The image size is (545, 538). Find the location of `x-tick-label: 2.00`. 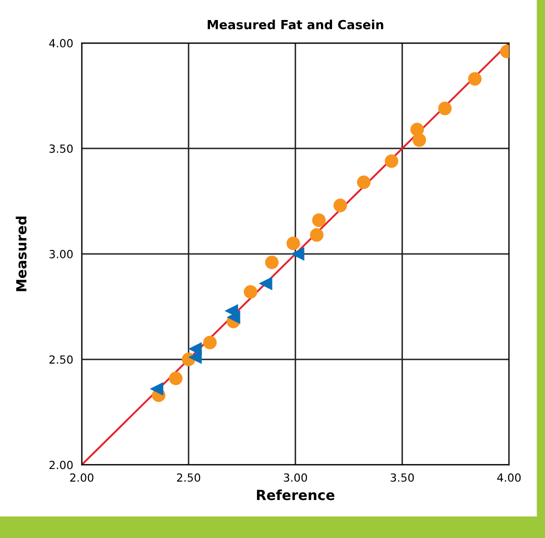

x-tick-label: 2.00 is located at coordinates (82, 477).